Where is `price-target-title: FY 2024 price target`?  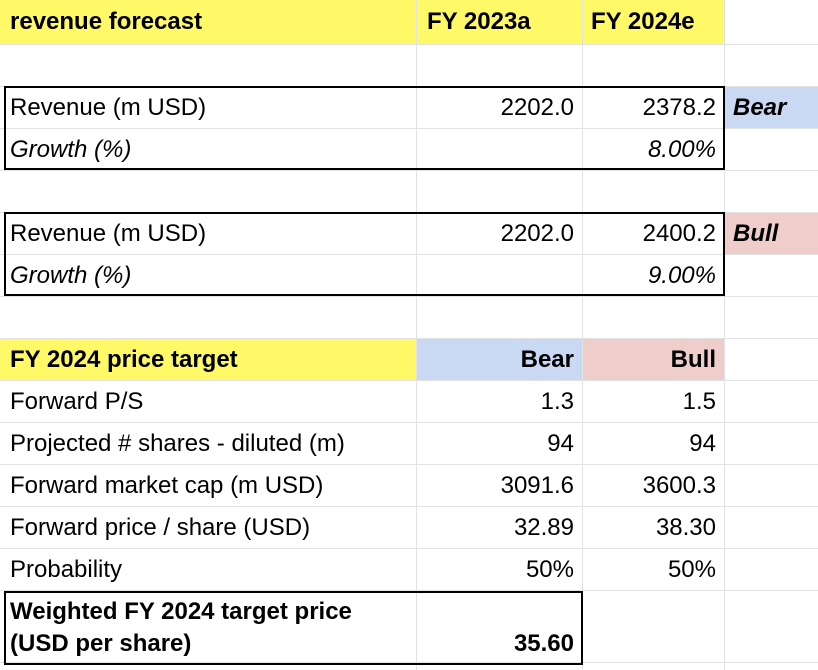
price-target-title: FY 2024 price target is located at coordinates (208, 359).